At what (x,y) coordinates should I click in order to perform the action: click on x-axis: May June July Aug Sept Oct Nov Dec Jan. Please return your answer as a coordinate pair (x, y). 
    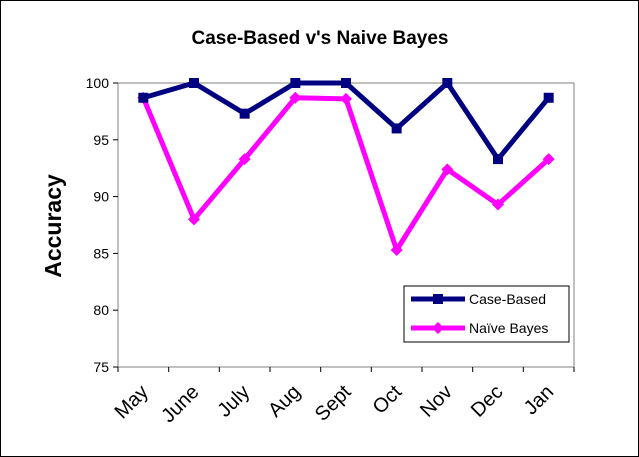
    Looking at the image, I should click on (343, 397).